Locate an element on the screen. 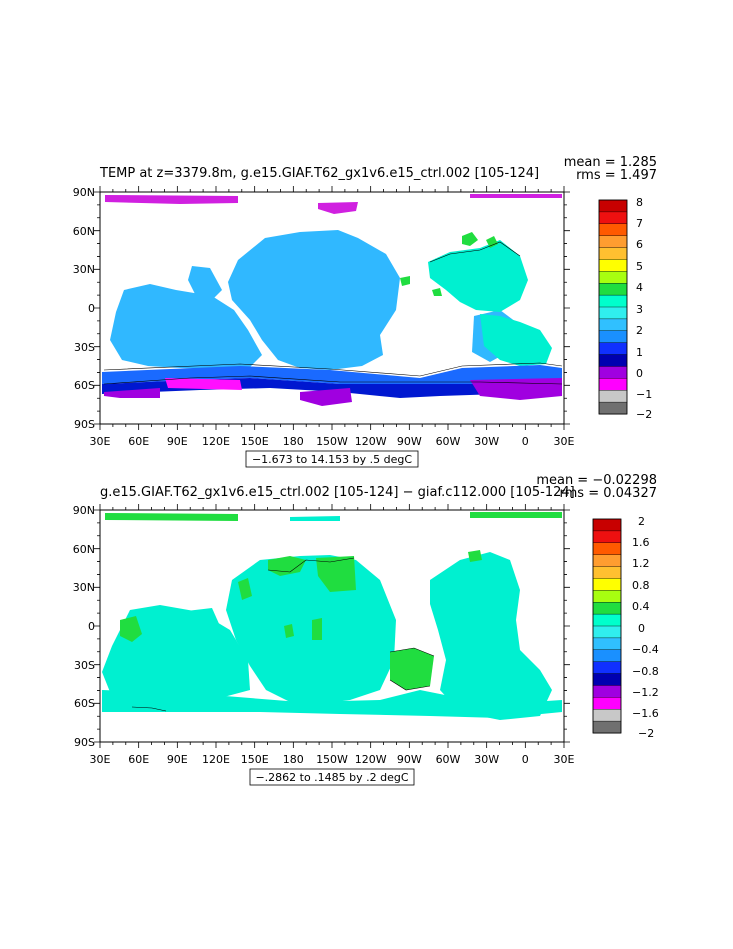 The width and height of the screenshot is (733, 949). panel-2-colorbar-label: 1.2 is located at coordinates (641, 563).